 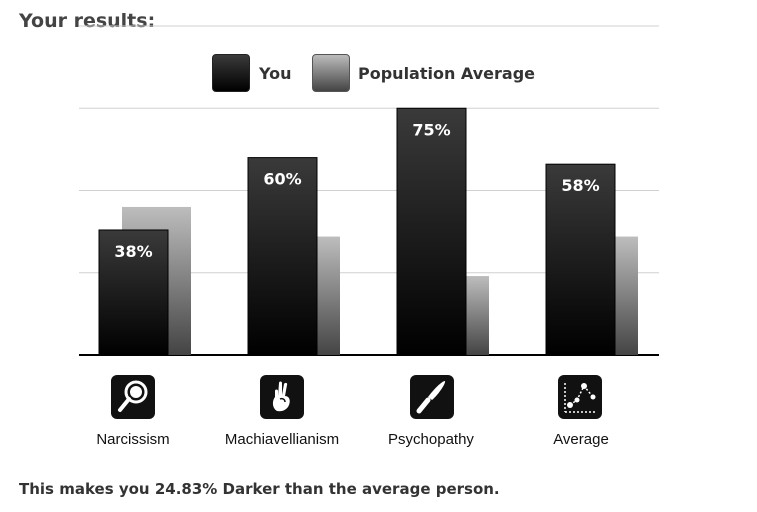 I want to click on data-label-you-average: 58%, so click(x=580, y=185).